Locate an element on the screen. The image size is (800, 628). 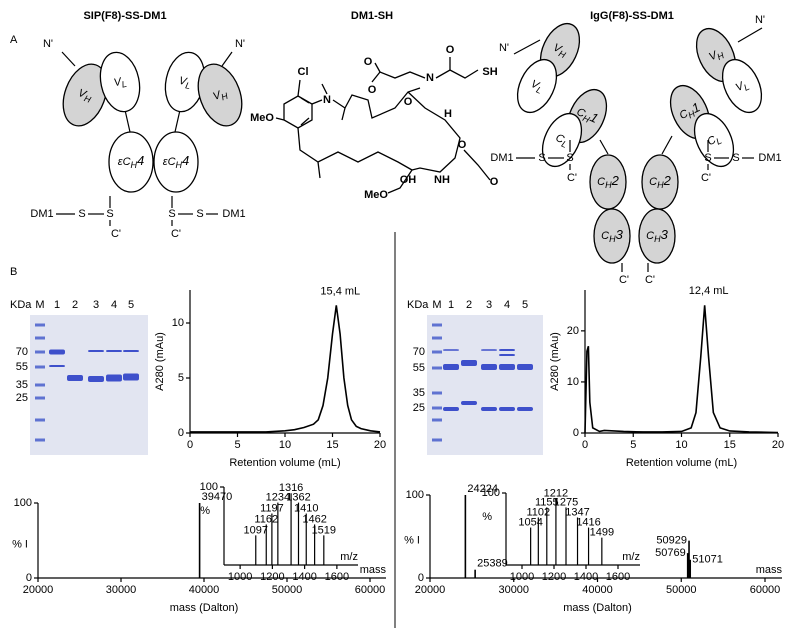
domain: CH2 is located at coordinates (660, 182).